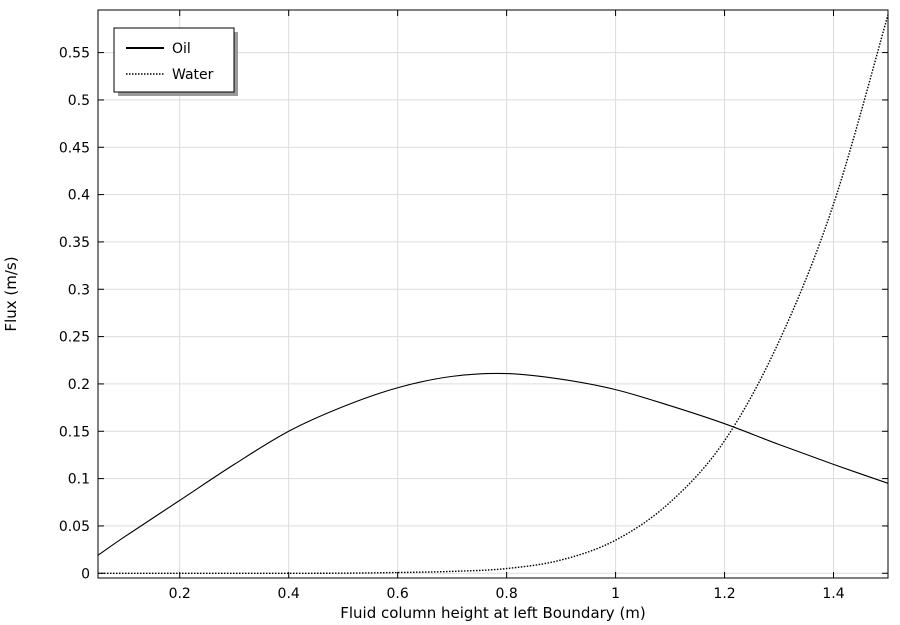 Image resolution: width=900 pixels, height=625 pixels. I want to click on y-tick-label: 0.3, so click(79, 290).